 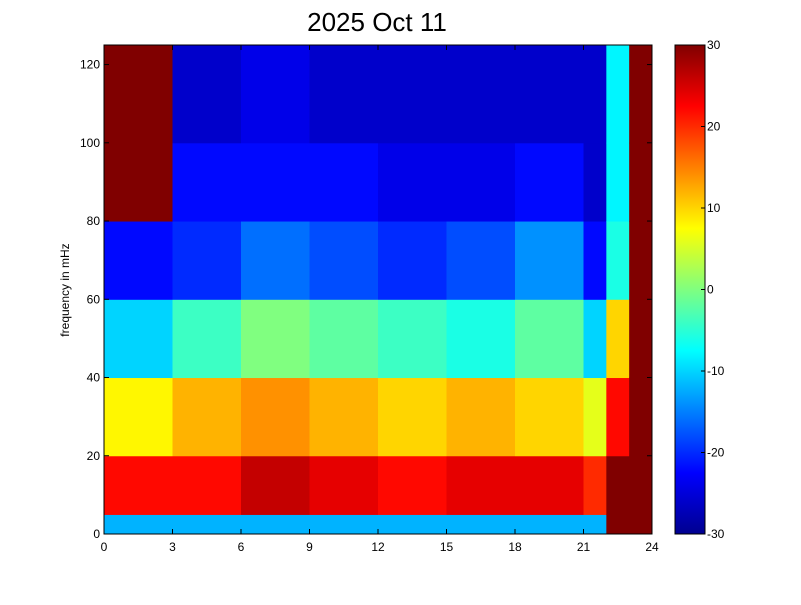 What do you see at coordinates (241, 547) in the screenshot?
I see `x-tick-label: 6` at bounding box center [241, 547].